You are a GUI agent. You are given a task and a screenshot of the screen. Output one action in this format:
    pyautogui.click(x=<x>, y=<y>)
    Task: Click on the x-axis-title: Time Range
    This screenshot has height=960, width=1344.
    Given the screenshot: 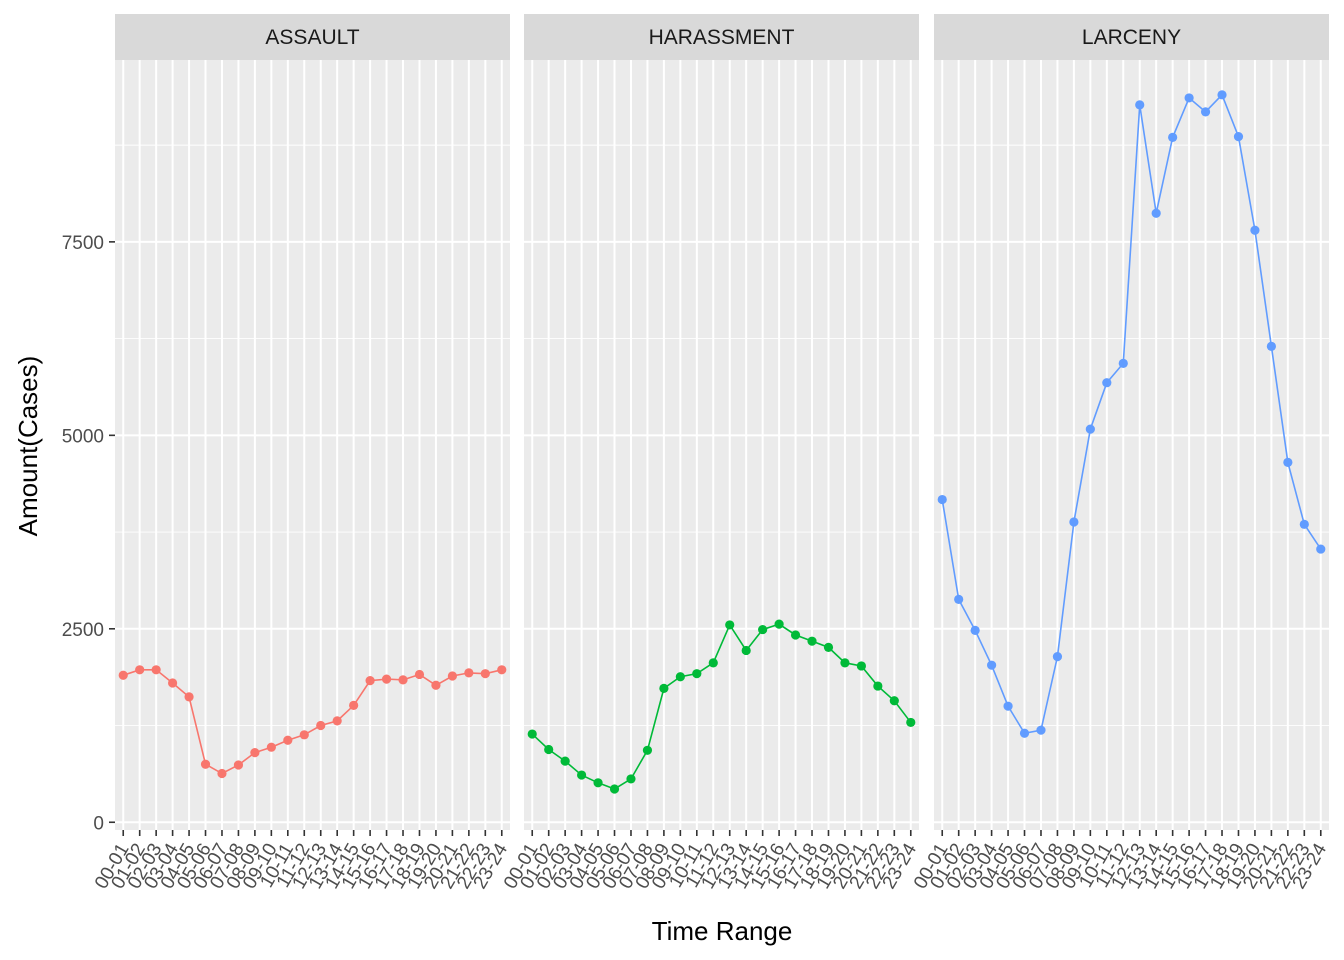 What is the action you would take?
    pyautogui.click(x=722, y=931)
    